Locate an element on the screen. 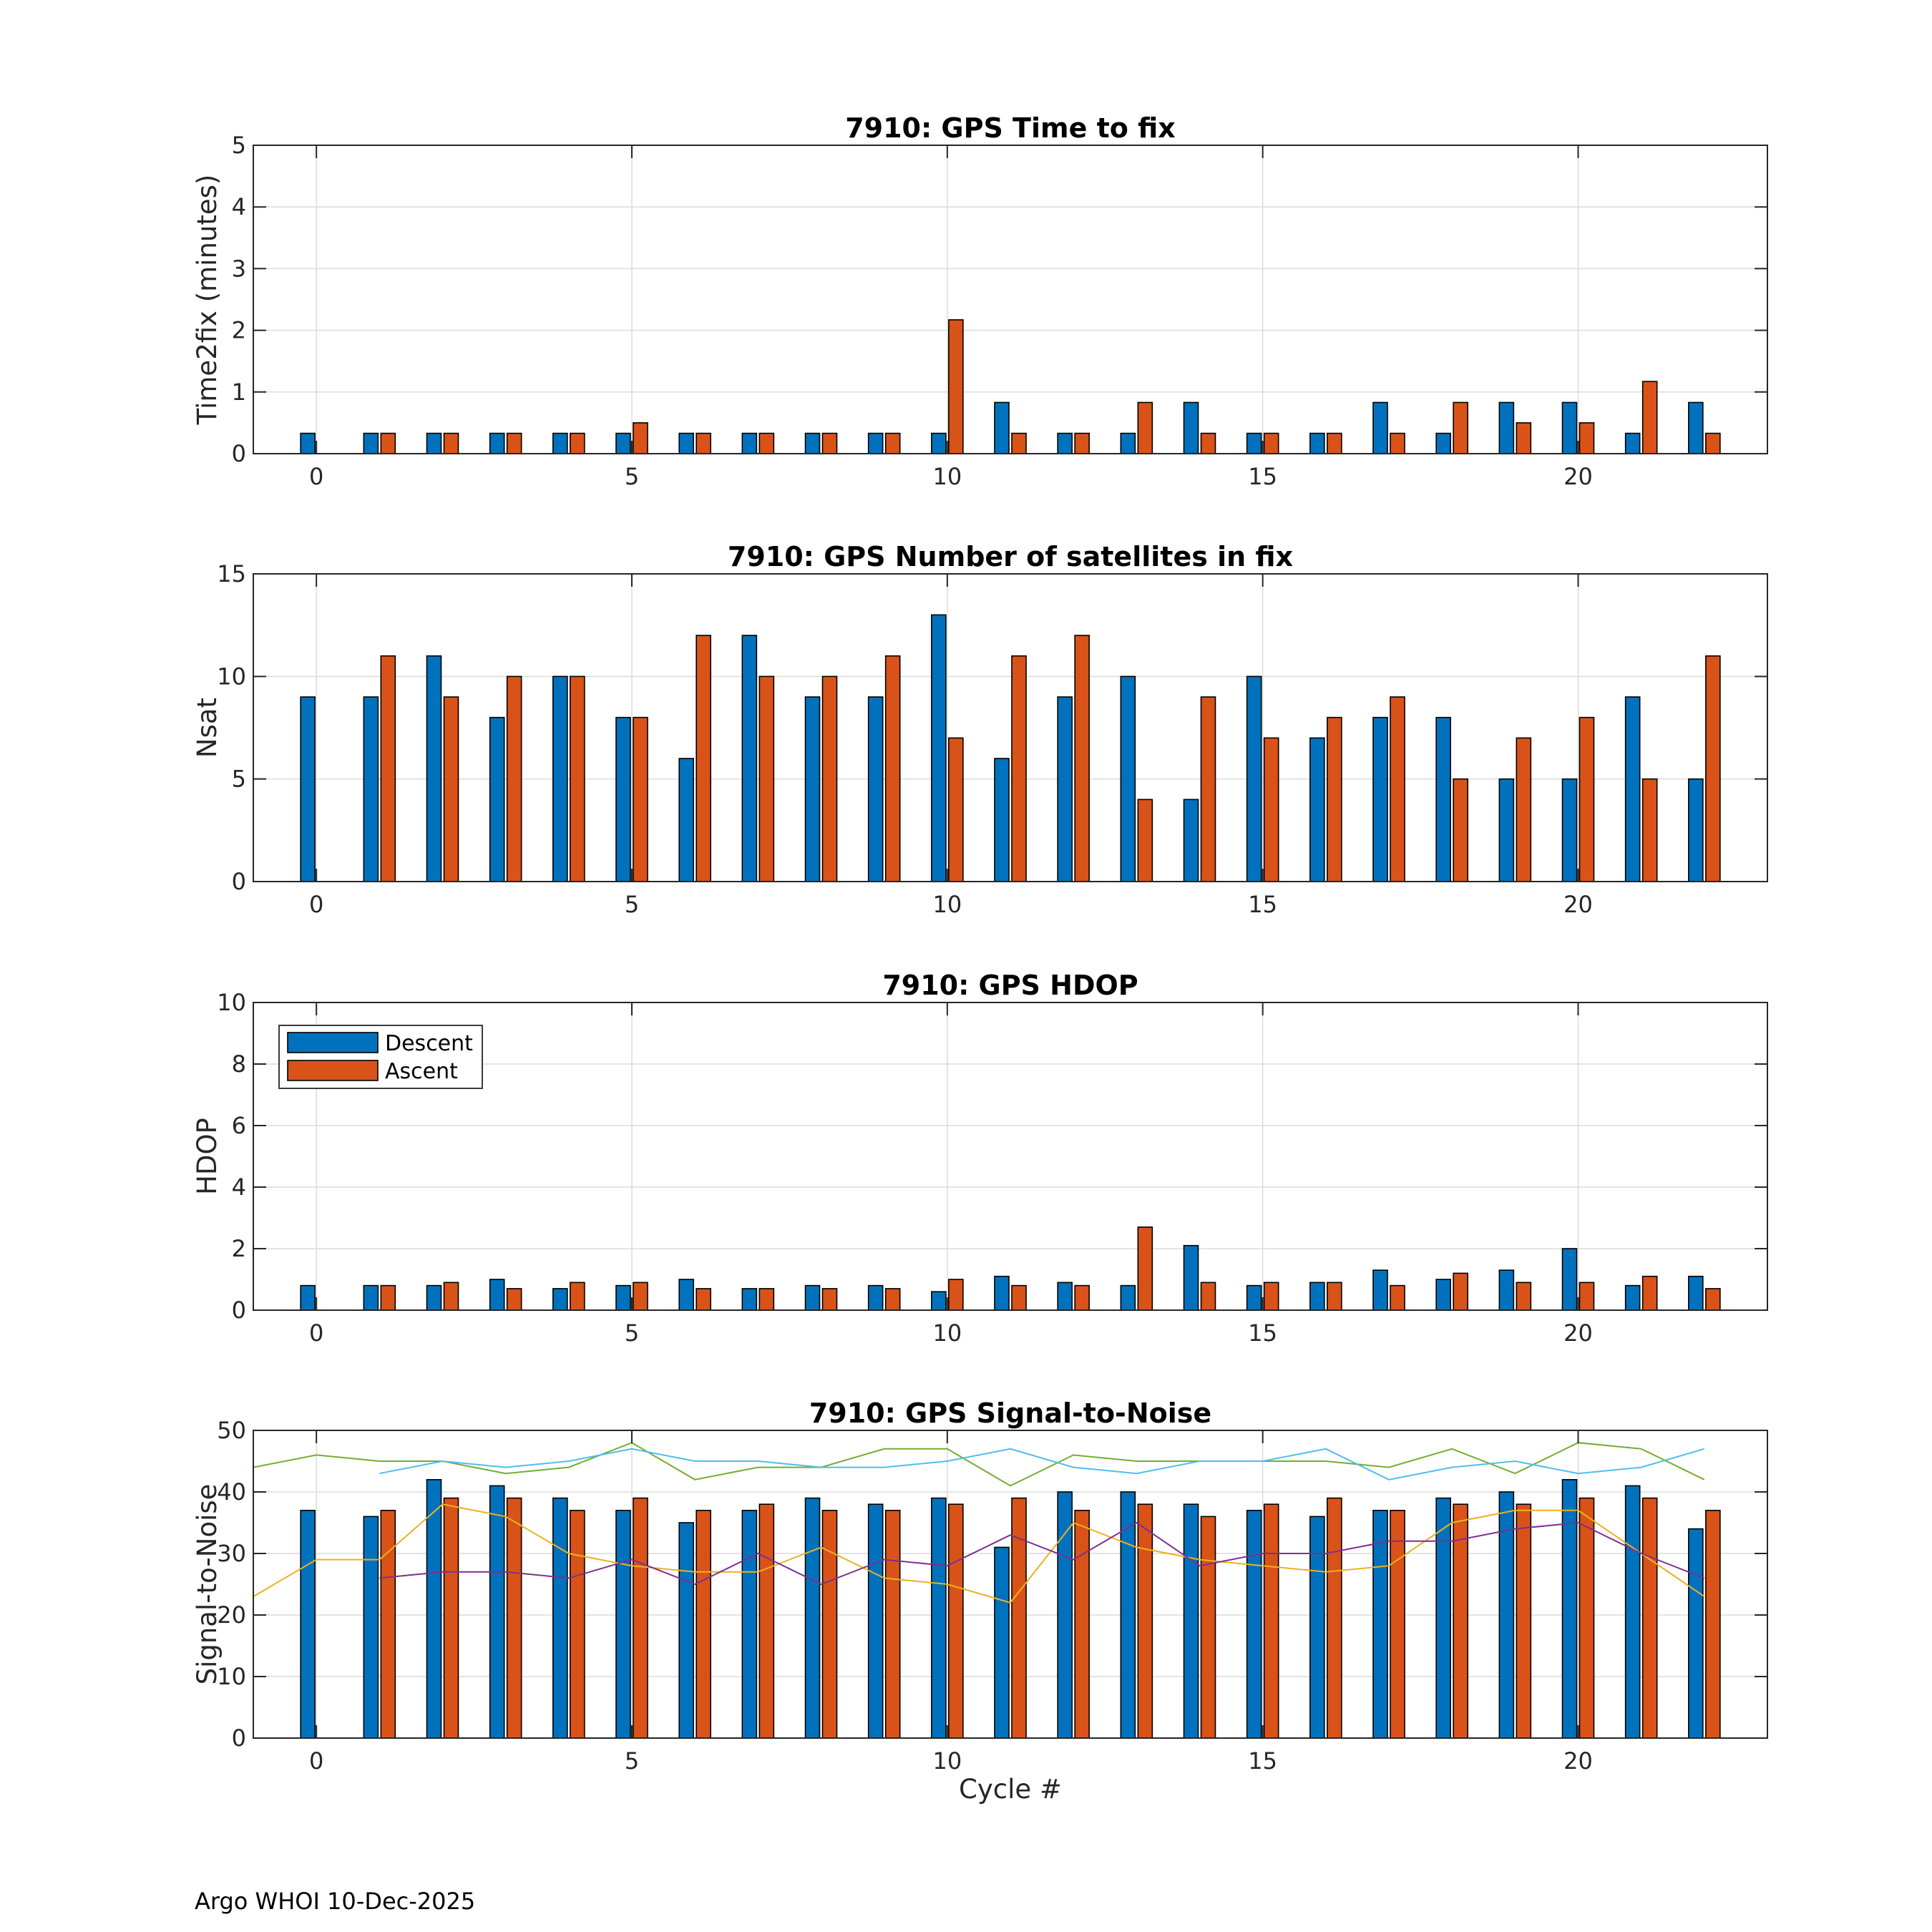 This screenshot has height=1932, width=1932. y-tick-label: 5 is located at coordinates (239, 145).